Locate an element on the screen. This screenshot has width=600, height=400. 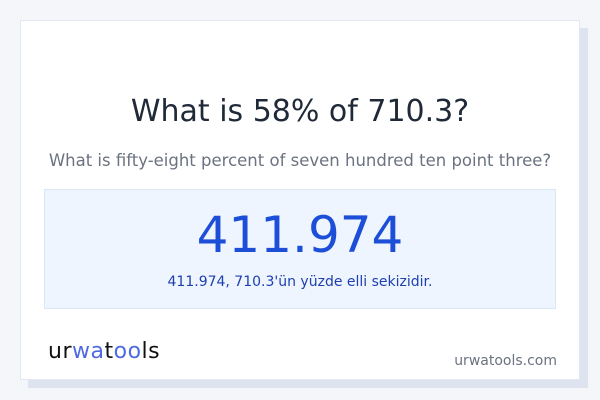
result-value: 411.974 is located at coordinates (300, 235).